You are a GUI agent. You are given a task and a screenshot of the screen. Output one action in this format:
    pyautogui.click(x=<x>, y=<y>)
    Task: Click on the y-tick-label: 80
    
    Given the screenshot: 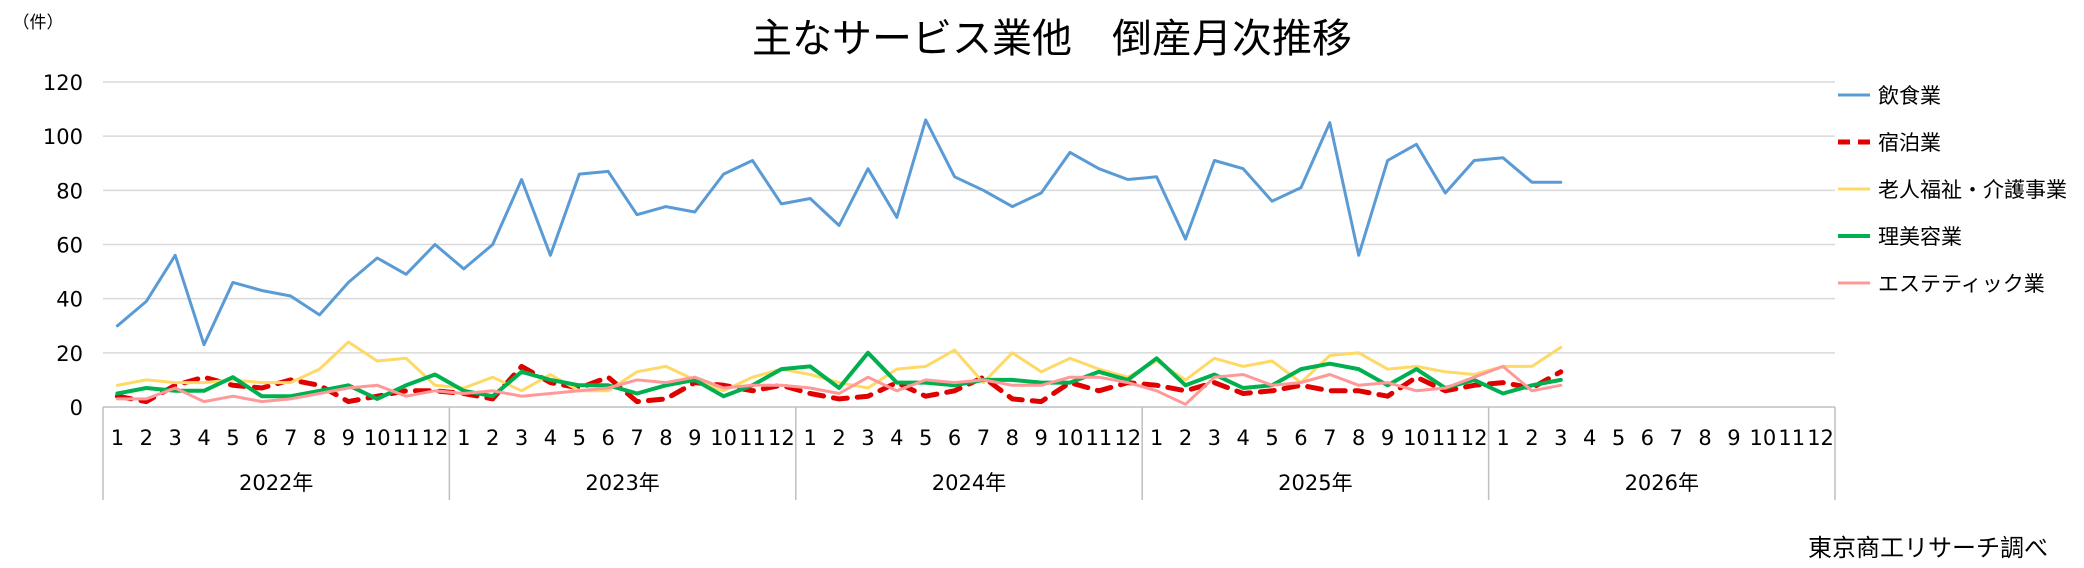 What is the action you would take?
    pyautogui.click(x=69, y=191)
    